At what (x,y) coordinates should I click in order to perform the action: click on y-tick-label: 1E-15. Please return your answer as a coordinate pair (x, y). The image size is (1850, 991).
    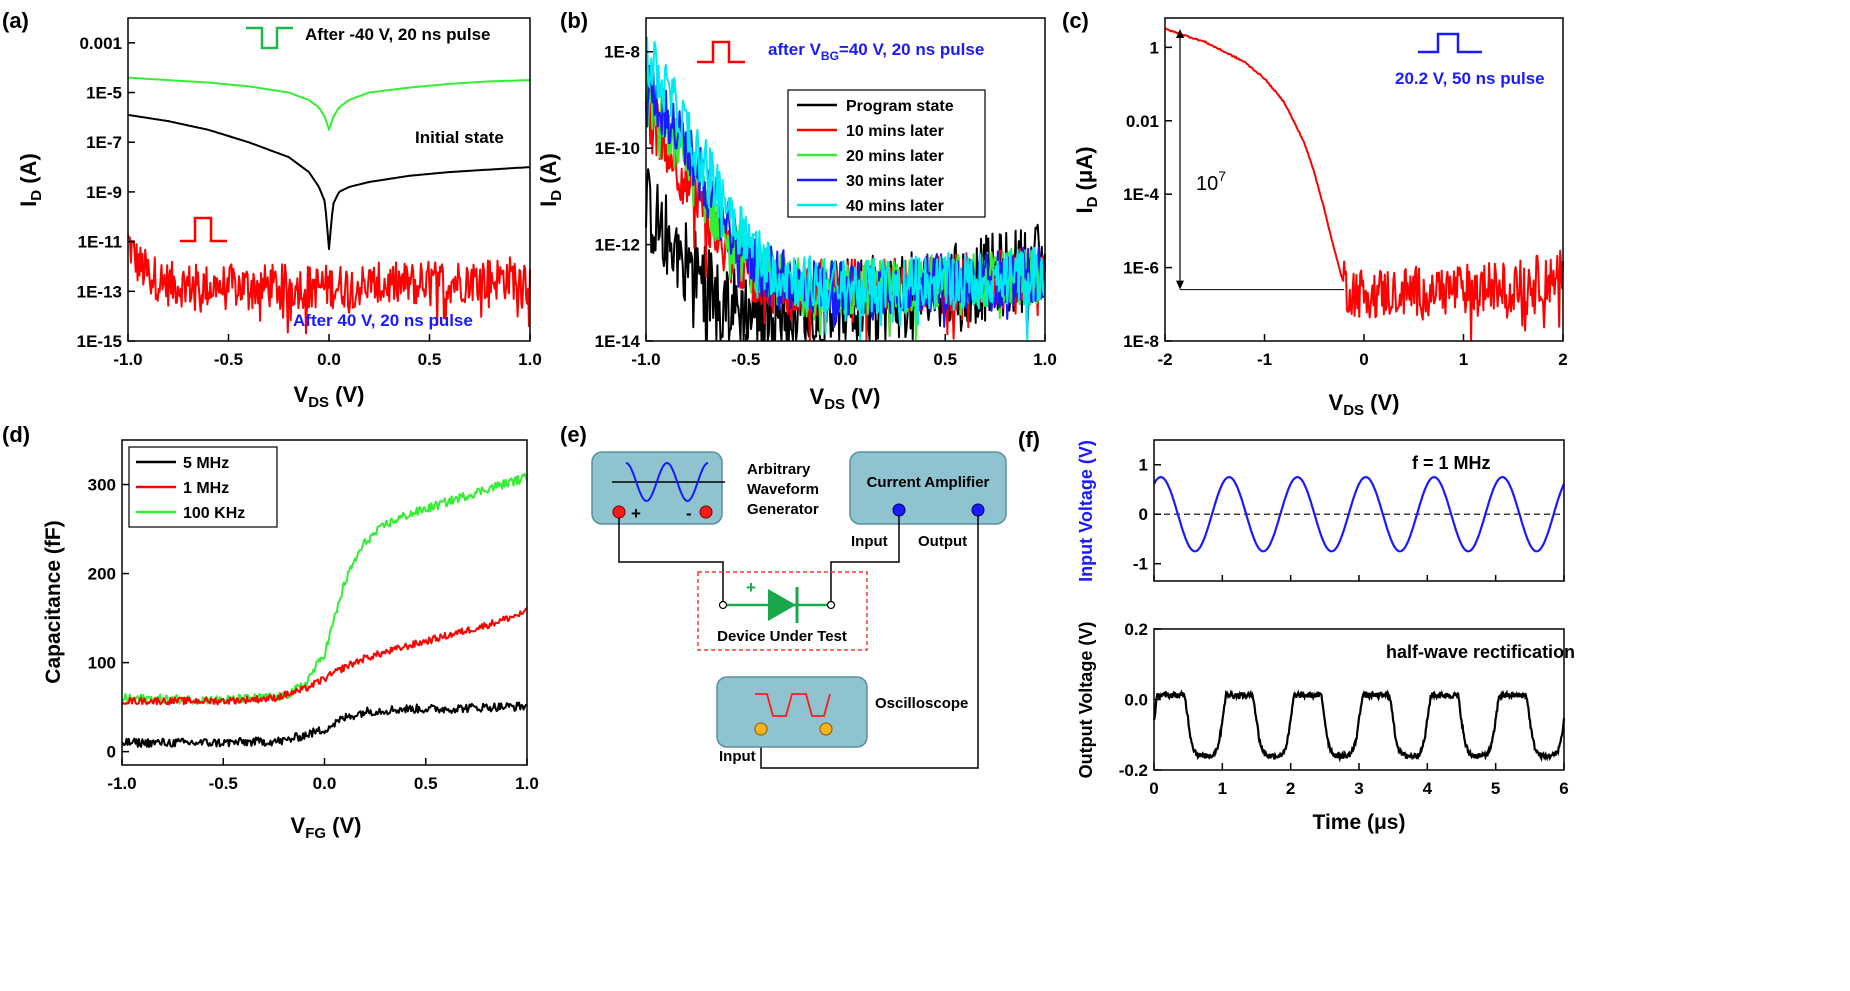
    Looking at the image, I should click on (99, 341).